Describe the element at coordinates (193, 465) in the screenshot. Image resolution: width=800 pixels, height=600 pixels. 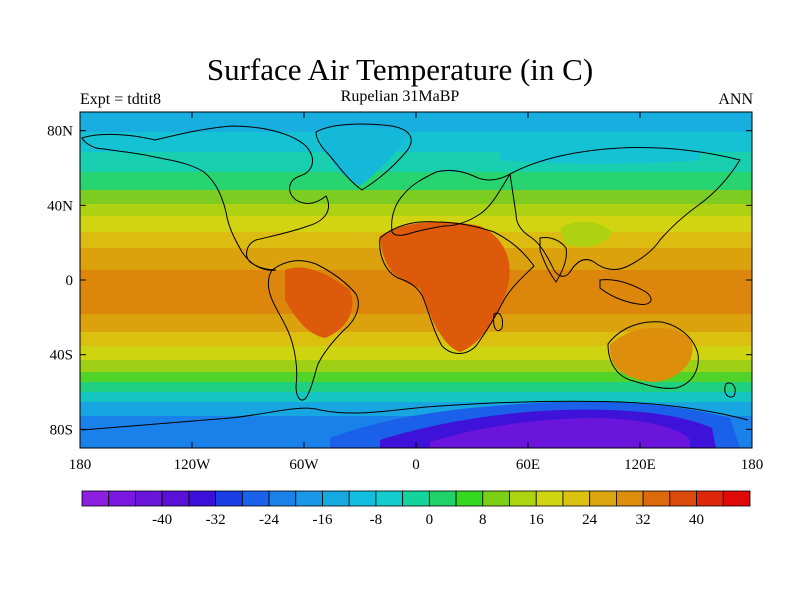
I see `lon-tick-label: 120W` at that location.